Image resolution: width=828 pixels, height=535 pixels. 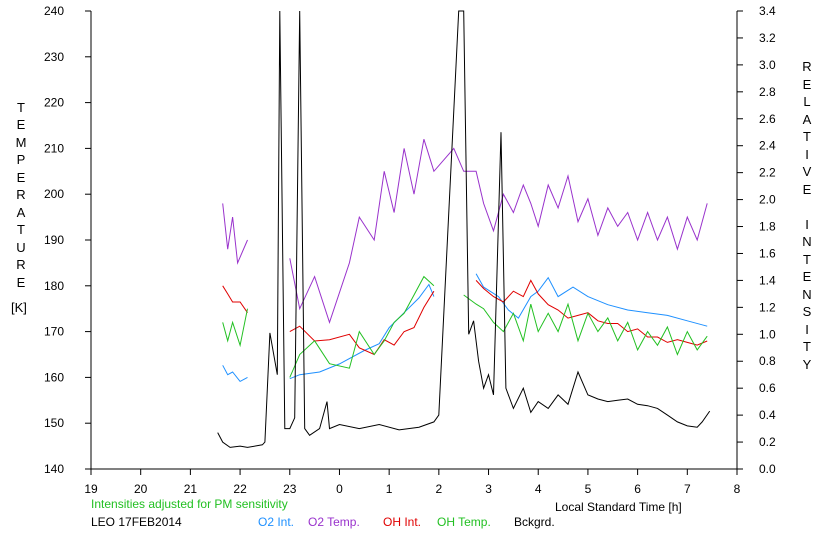 I want to click on x-tick-label: 7, so click(x=687, y=489).